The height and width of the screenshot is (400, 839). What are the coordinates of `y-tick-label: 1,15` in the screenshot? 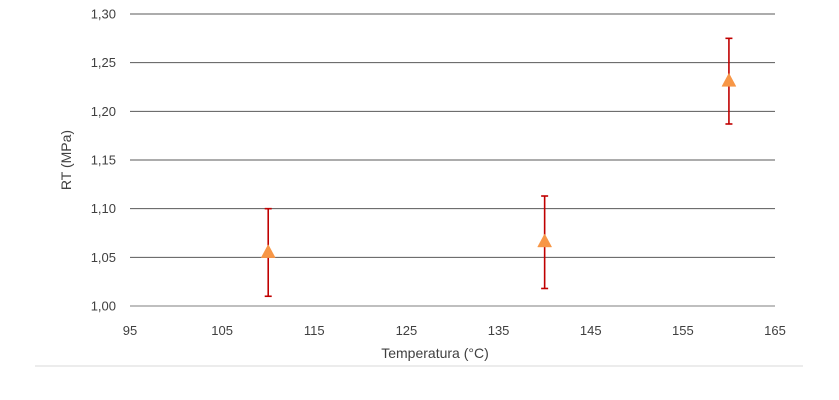 It's located at (103, 160).